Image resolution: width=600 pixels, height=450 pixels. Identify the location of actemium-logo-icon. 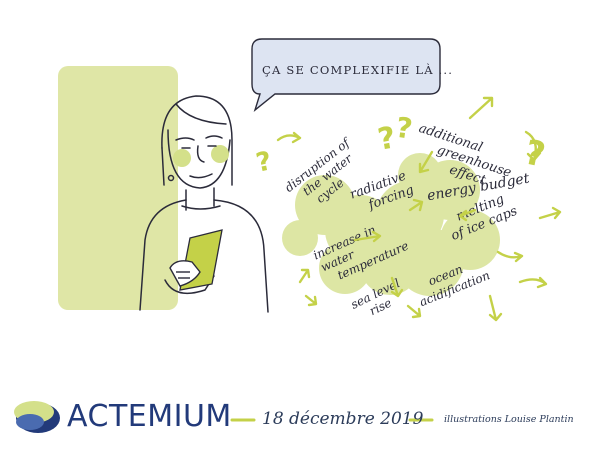
(37, 417).